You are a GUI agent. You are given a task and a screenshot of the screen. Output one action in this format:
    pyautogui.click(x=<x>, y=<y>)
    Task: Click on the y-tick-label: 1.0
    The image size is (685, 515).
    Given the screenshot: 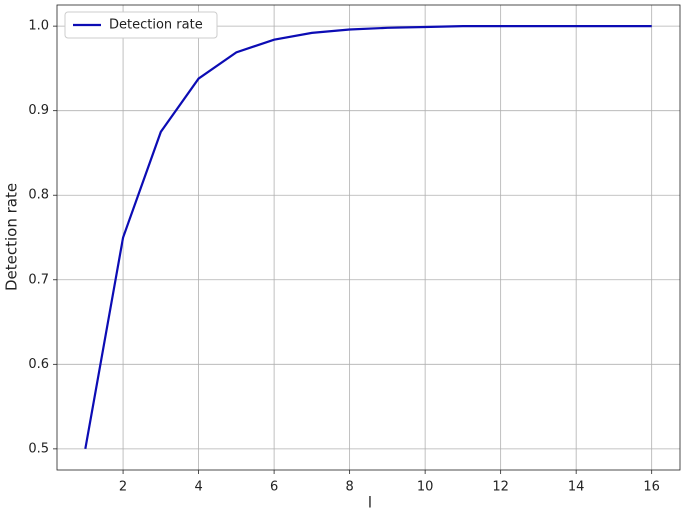 What is the action you would take?
    pyautogui.click(x=38, y=26)
    